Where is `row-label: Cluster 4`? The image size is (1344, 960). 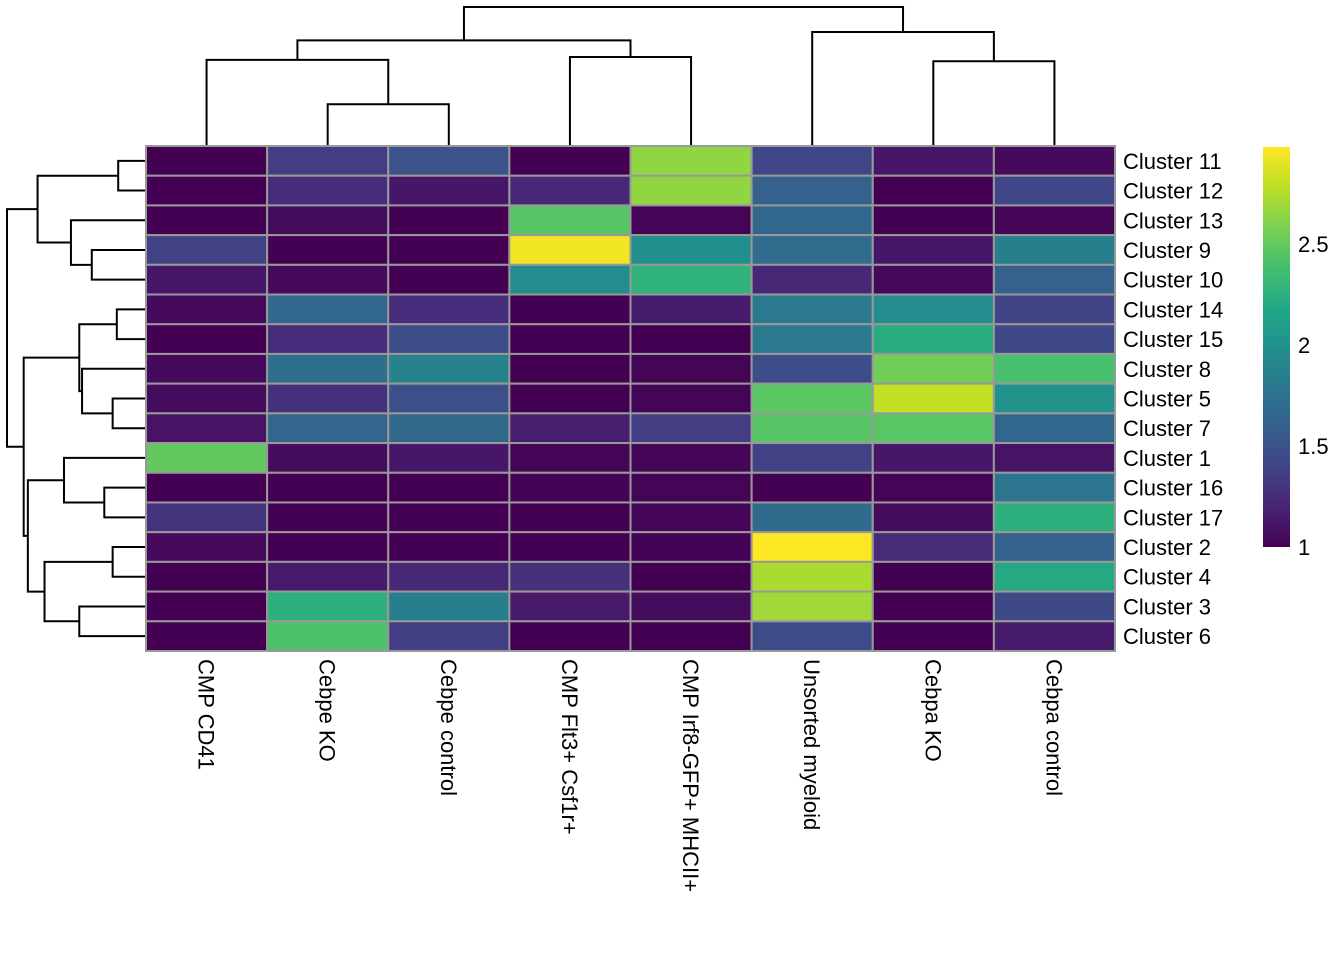
row-label: Cluster 4 is located at coordinates (1167, 577).